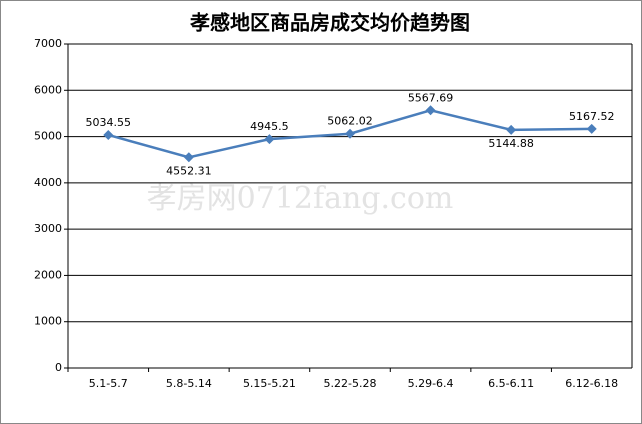  What do you see at coordinates (329, 23) in the screenshot?
I see `chart-title: 孝感地区商品房成交均价趋势图` at bounding box center [329, 23].